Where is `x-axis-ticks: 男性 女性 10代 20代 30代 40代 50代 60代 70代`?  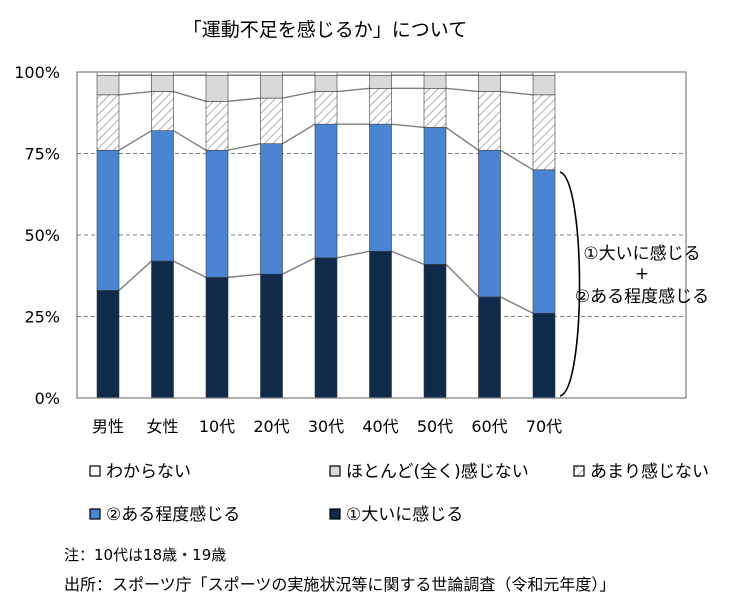 x-axis-ticks: 男性 女性 10代 20代 30代 40代 50代 60代 70代 is located at coordinates (327, 426).